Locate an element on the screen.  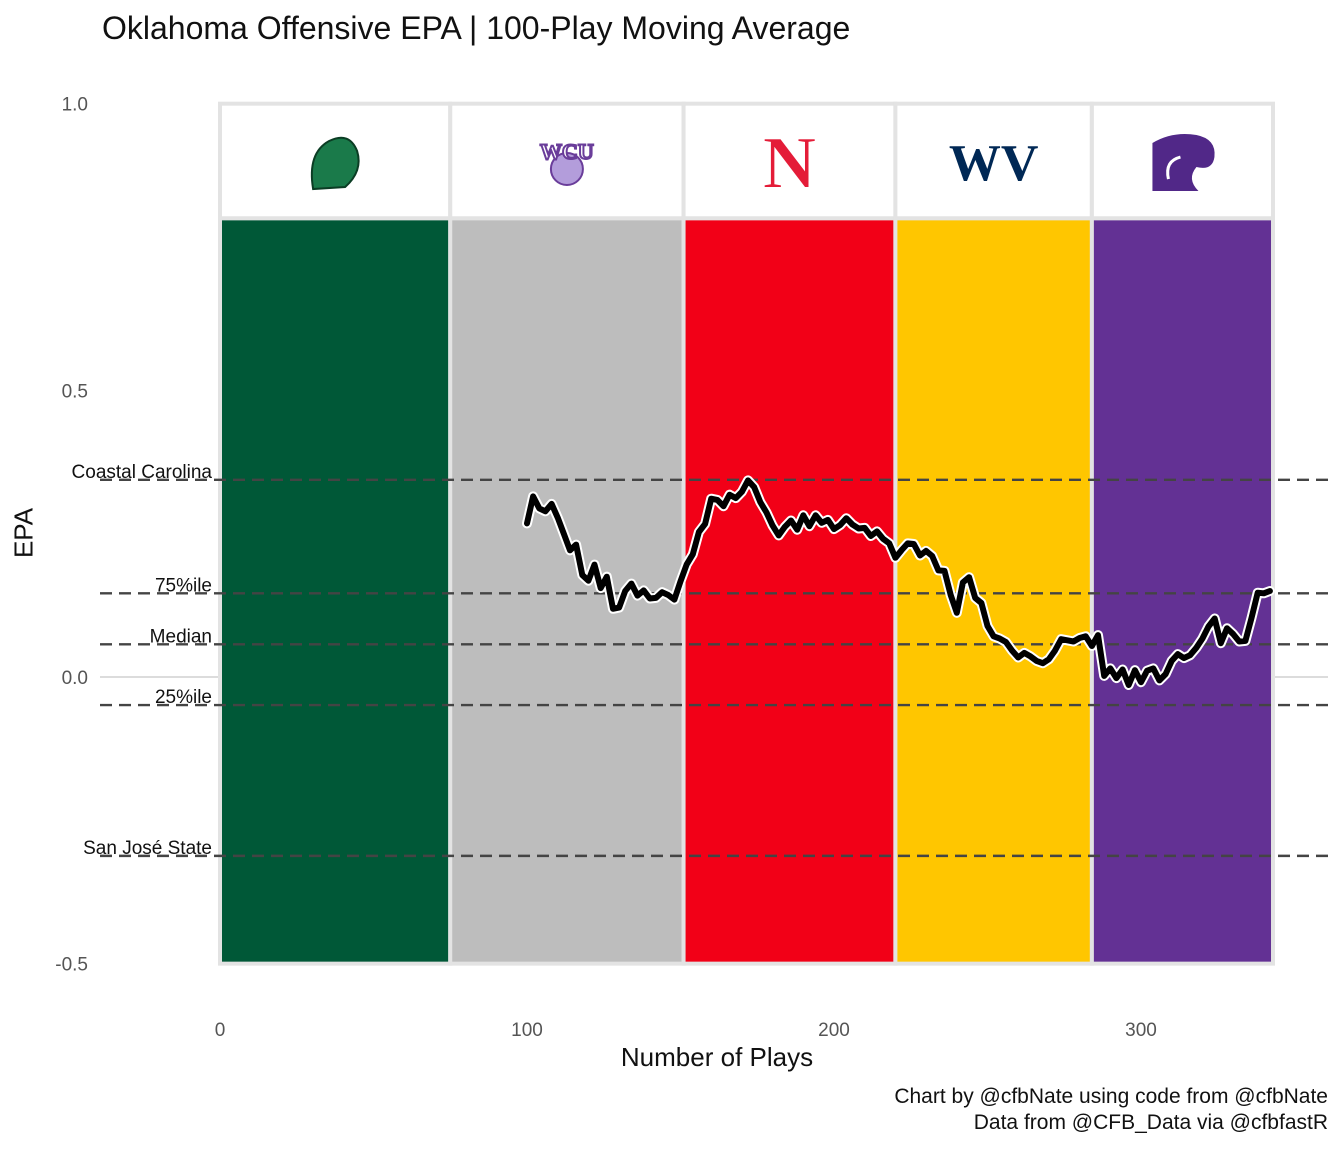
y-axis-title: EPA is located at coordinates (23, 533).